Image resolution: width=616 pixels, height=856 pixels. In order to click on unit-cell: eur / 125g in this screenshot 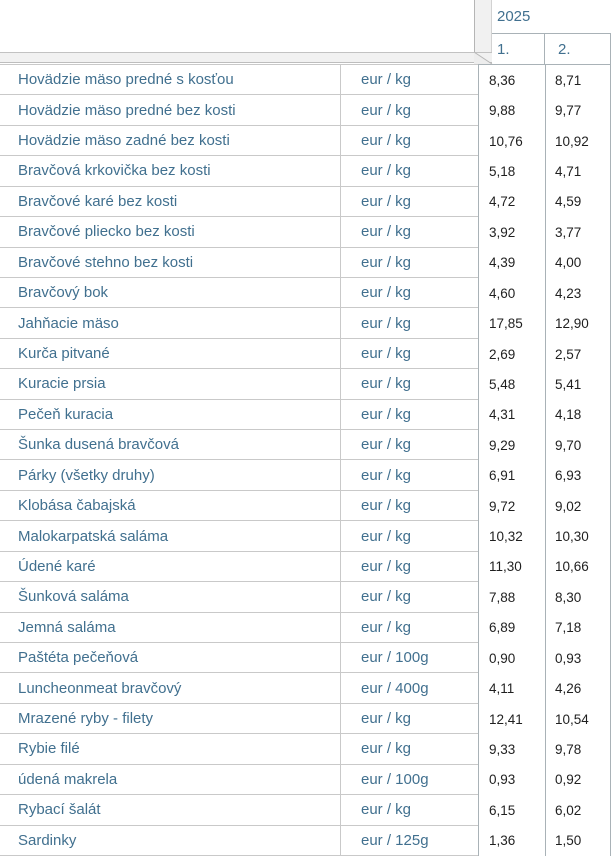, I will do `click(409, 840)`.